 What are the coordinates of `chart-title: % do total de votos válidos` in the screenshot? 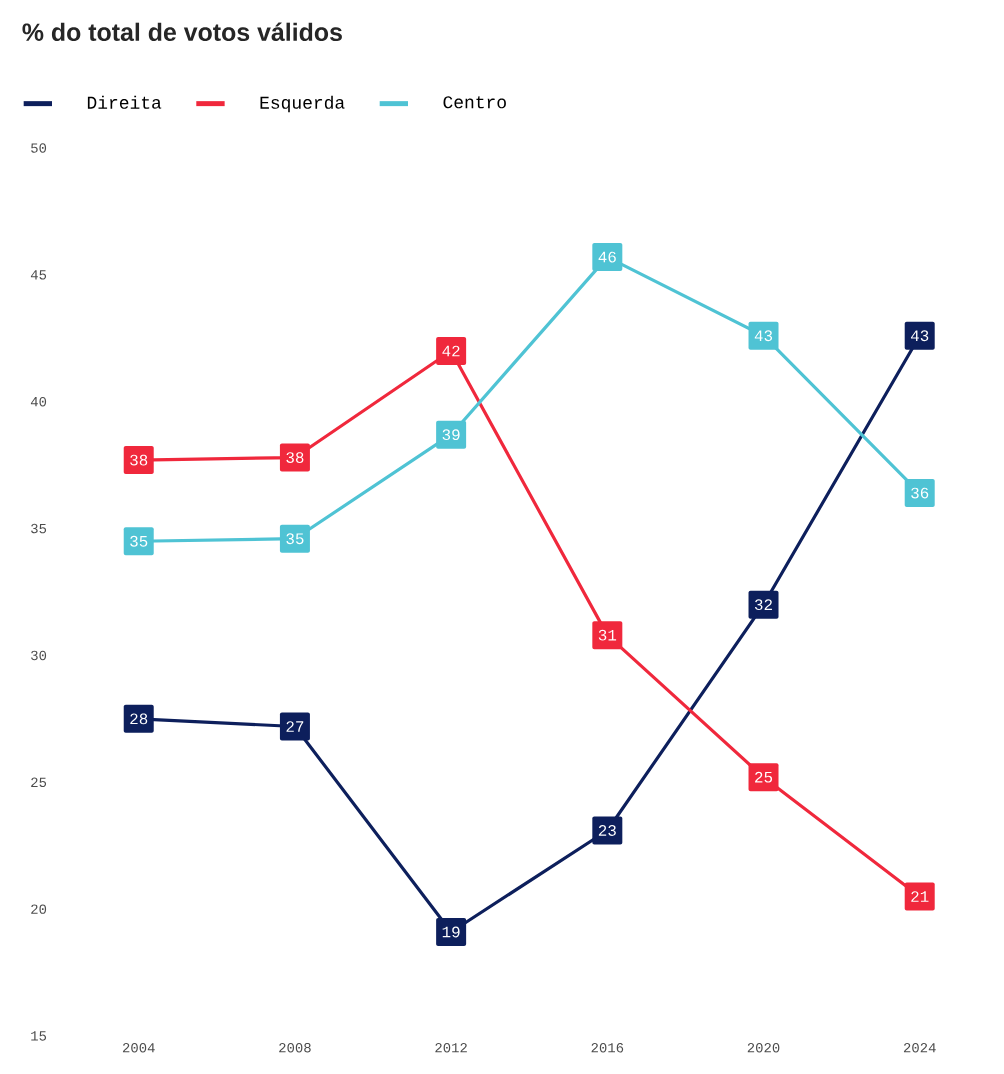 It's located at (182, 32).